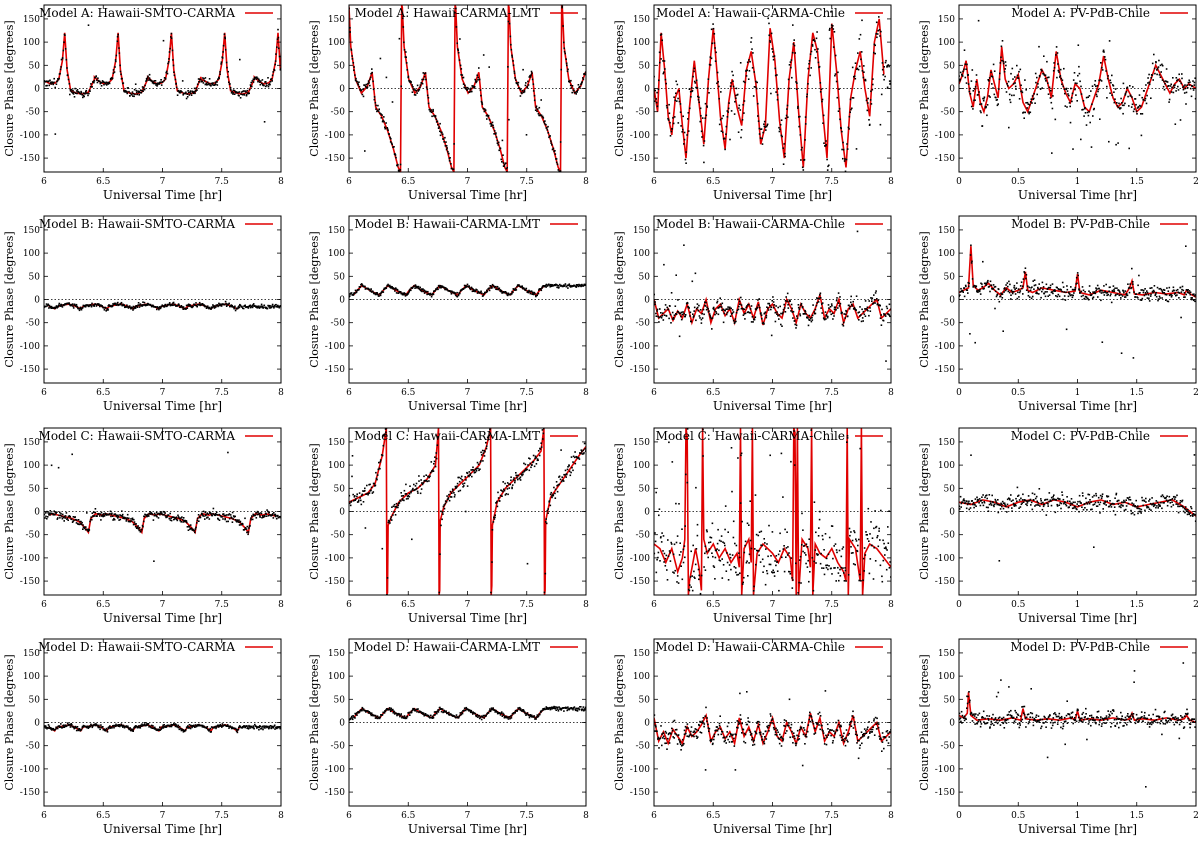 This screenshot has height=842, width=1200. I want to click on y-tick-label: 150, so click(946, 20).